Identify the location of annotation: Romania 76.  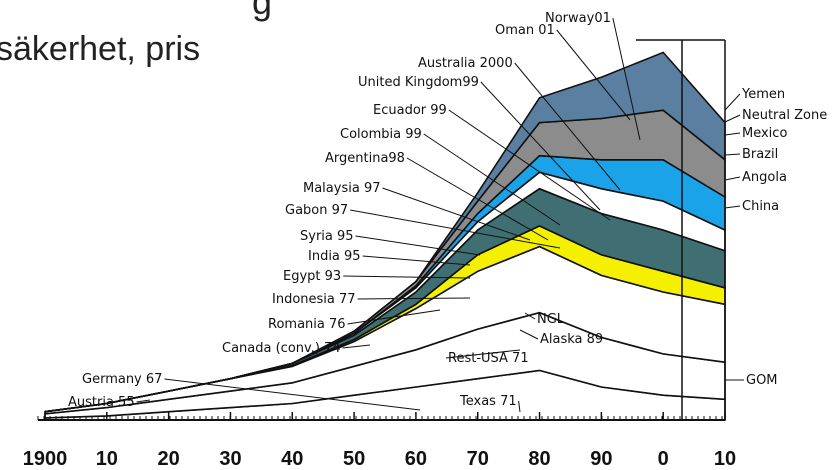
(307, 324).